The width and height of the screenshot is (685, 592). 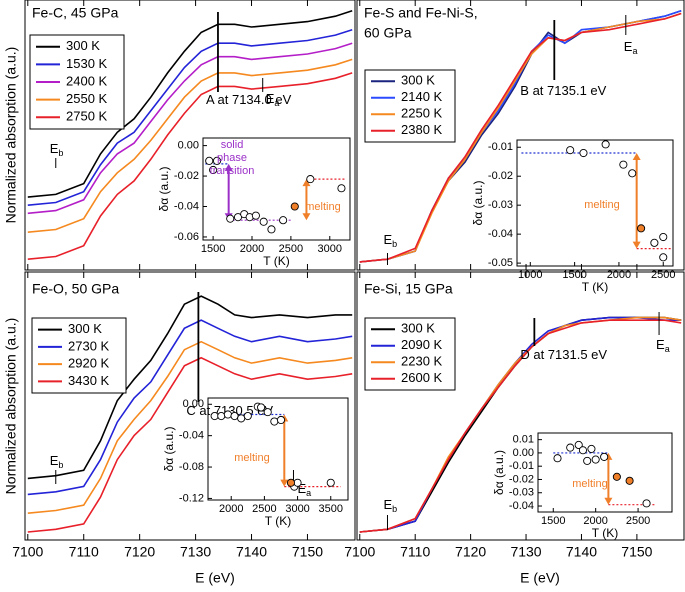 What do you see at coordinates (278, 449) in the screenshot?
I see `inset-frame` at bounding box center [278, 449].